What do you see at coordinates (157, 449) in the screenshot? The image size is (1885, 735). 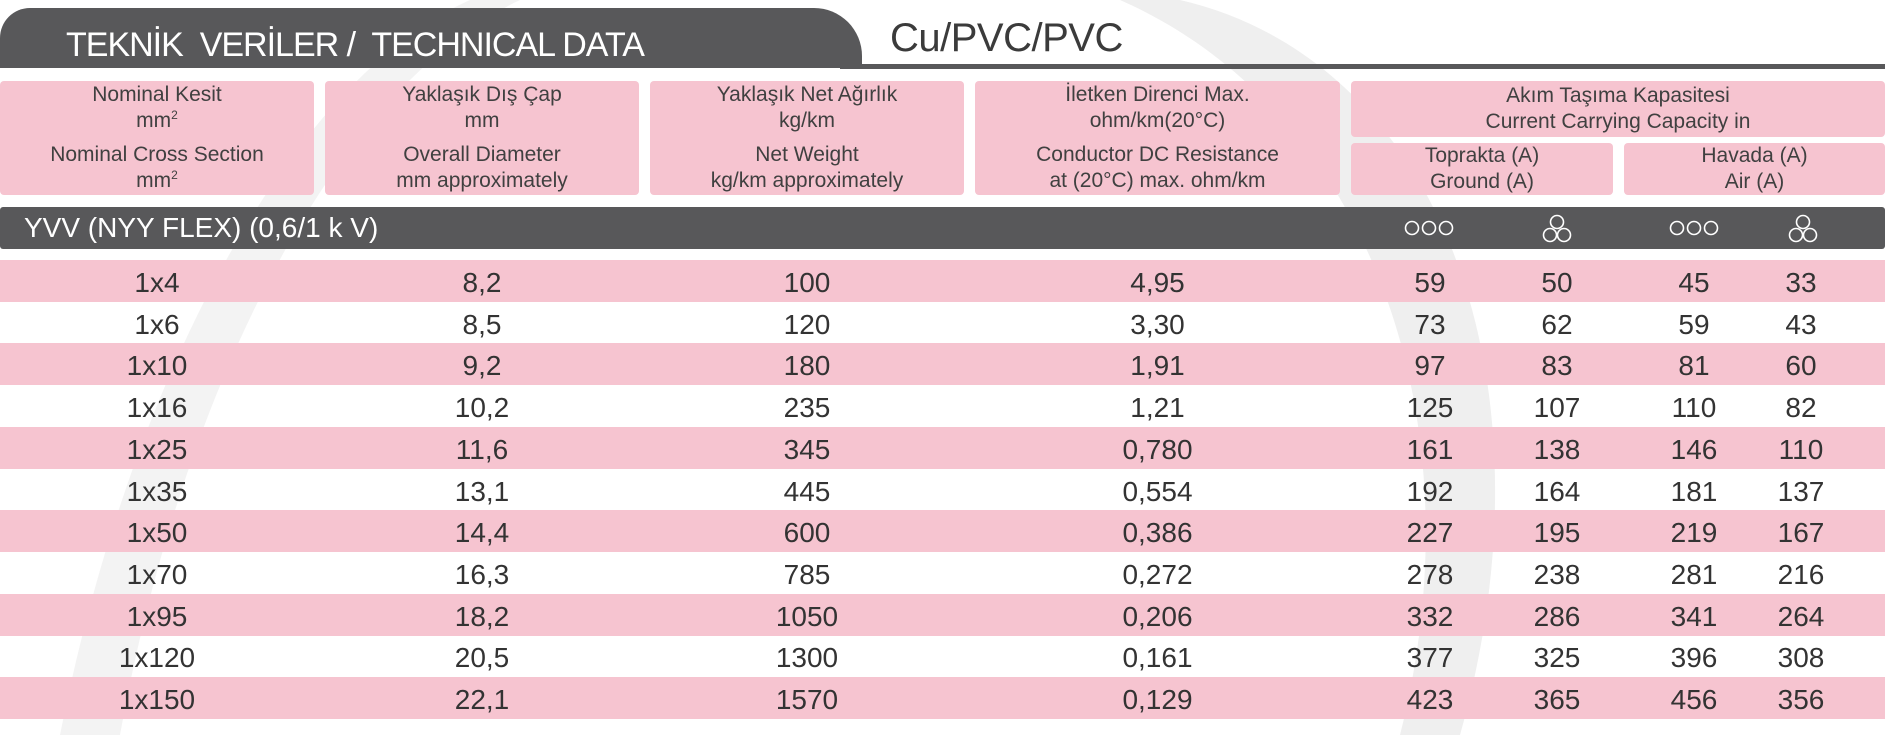 I see `cell-nominal-section: 1x25` at bounding box center [157, 449].